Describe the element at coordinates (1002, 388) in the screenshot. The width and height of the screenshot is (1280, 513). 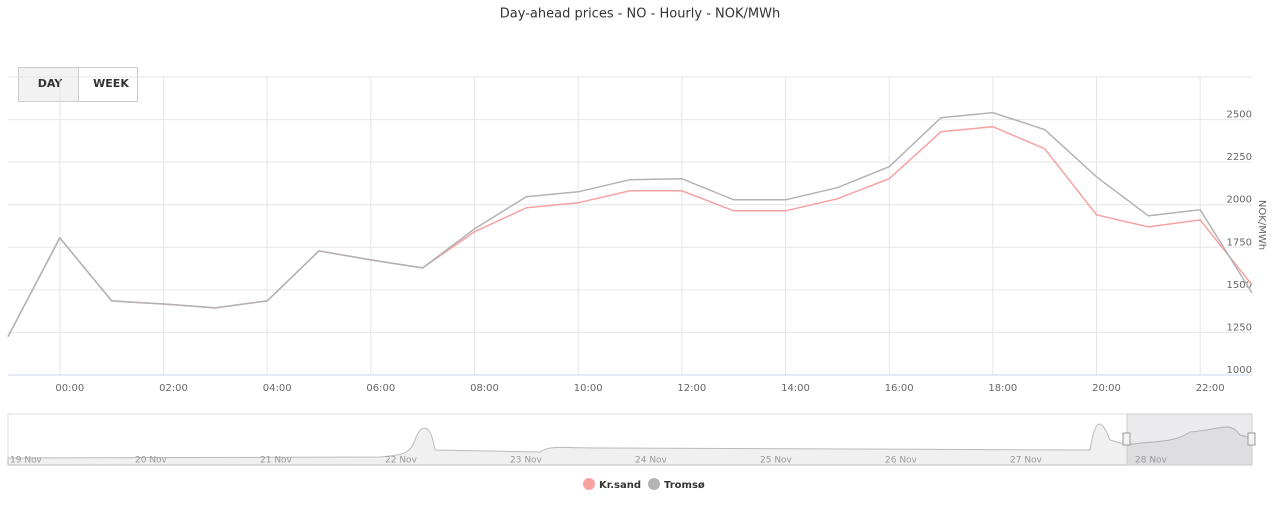
I see `x-tick-label: 18:00` at that location.